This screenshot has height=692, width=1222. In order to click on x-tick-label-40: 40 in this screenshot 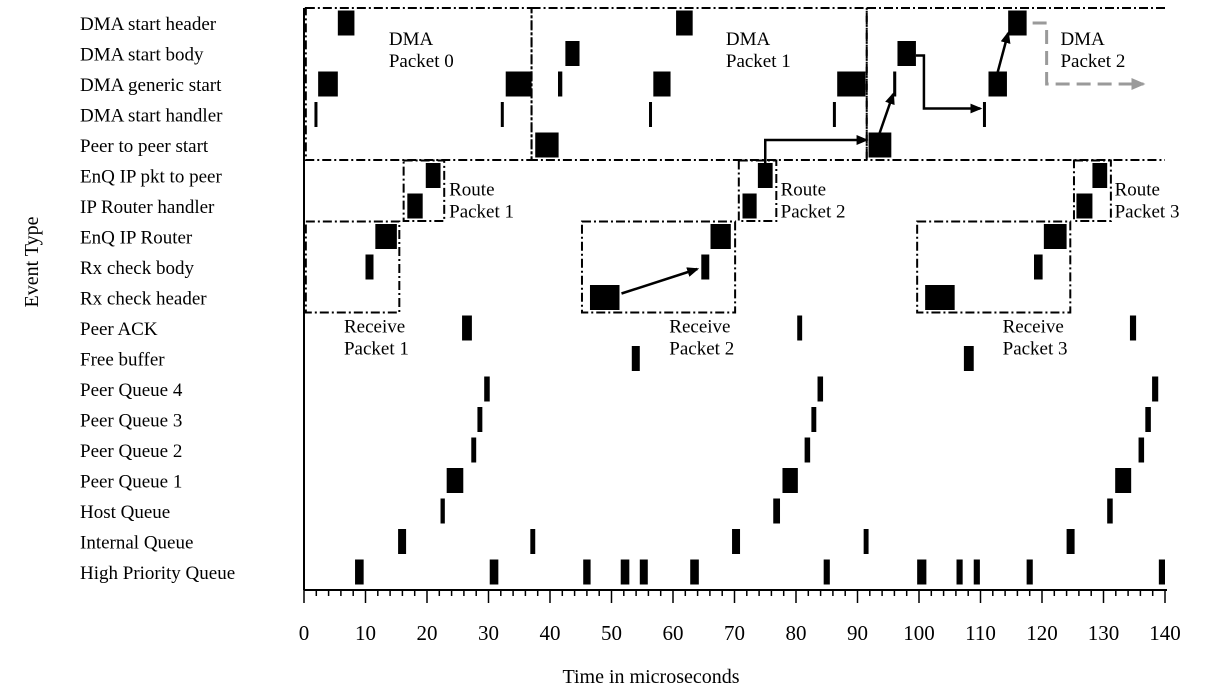, I will do `click(550, 633)`.